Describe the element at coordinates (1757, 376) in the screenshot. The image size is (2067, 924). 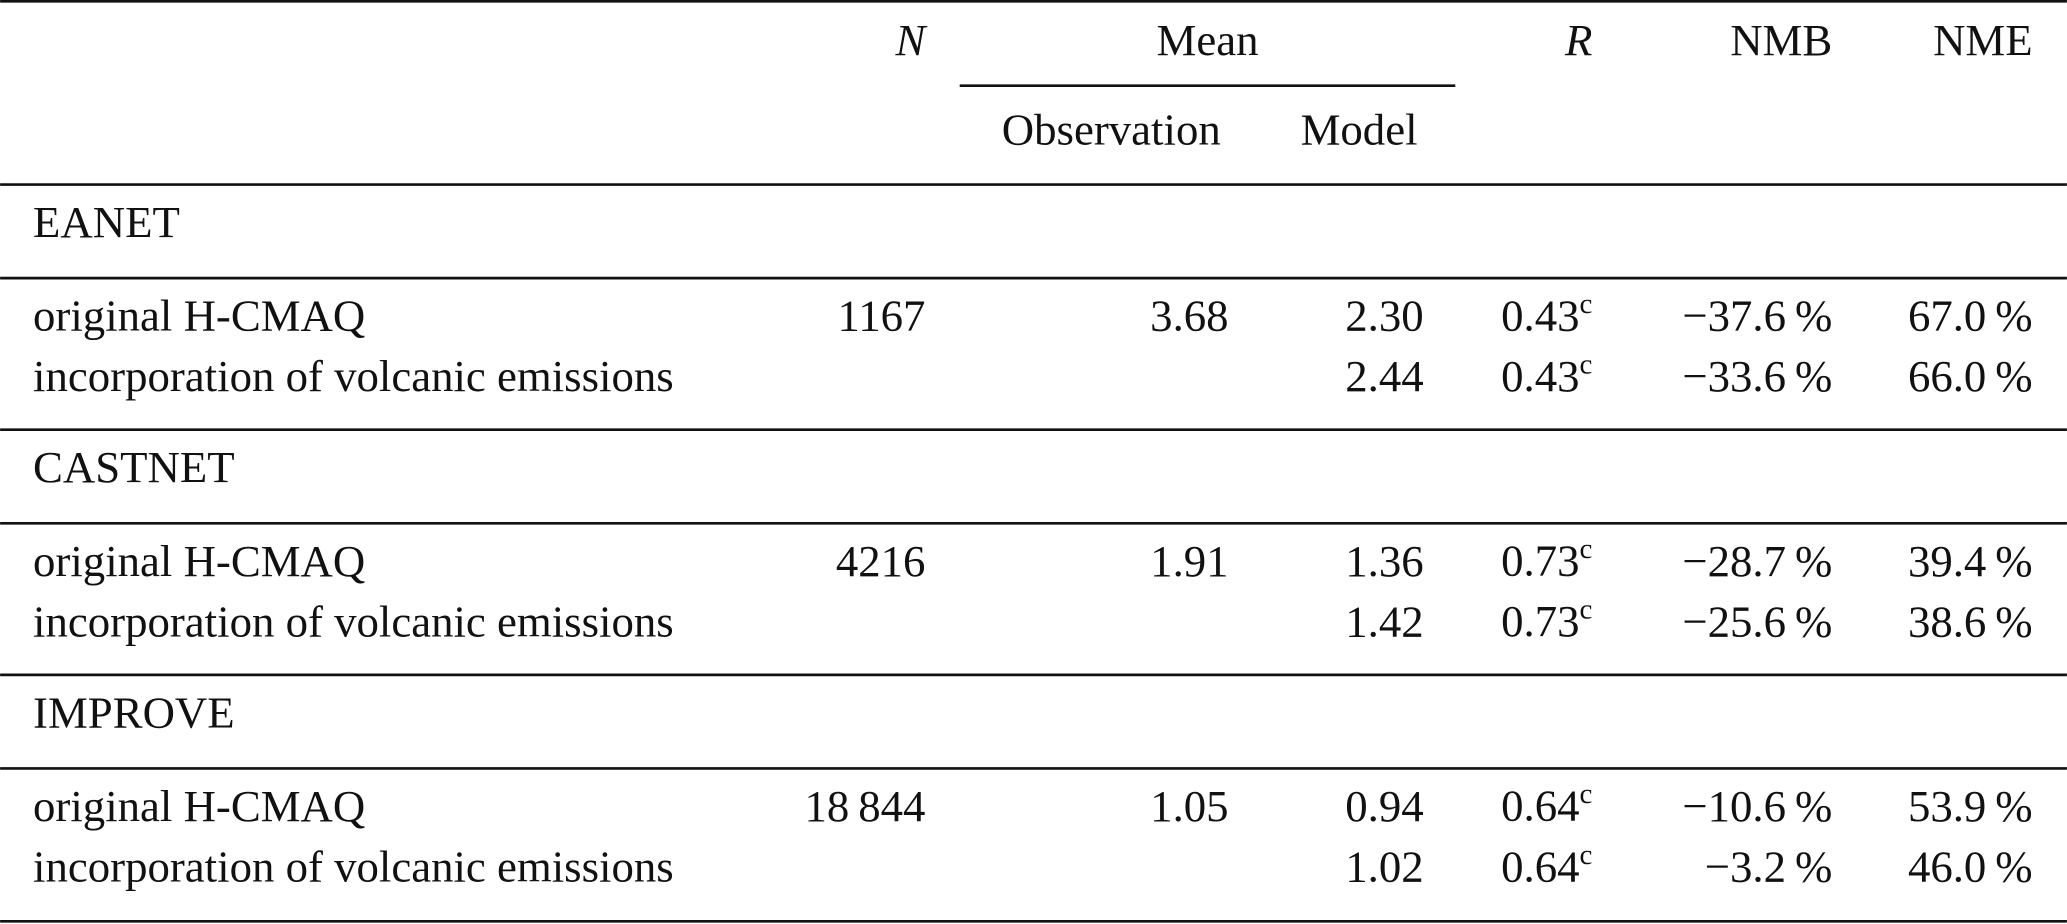
I see `cell-nmb: −33.6 %` at that location.